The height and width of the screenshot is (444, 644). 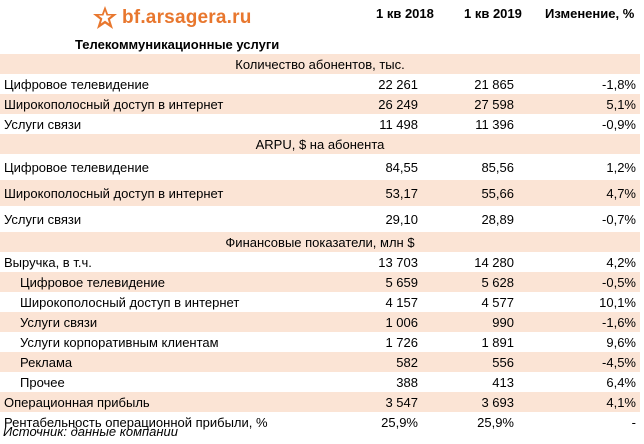 I want to click on table-row: Цифровое телевидение 84,55 85,56 1,2%, so click(x=320, y=167).